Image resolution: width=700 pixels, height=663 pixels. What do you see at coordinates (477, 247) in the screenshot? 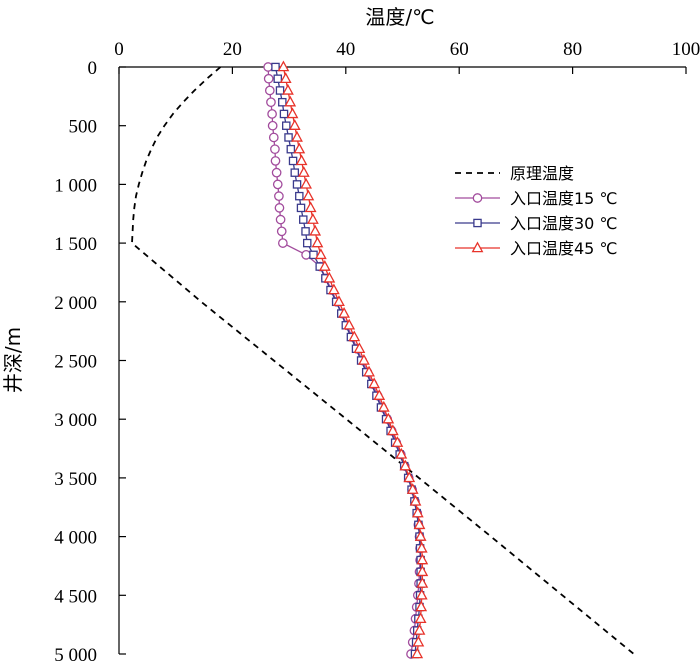
I see `legend-triangle-marker` at bounding box center [477, 247].